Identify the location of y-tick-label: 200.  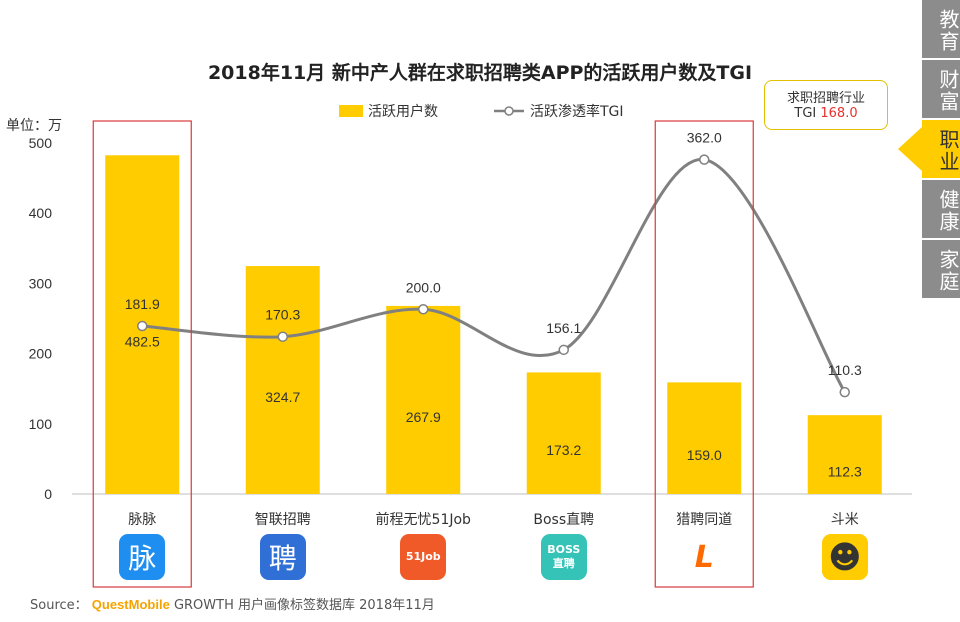
(41, 354).